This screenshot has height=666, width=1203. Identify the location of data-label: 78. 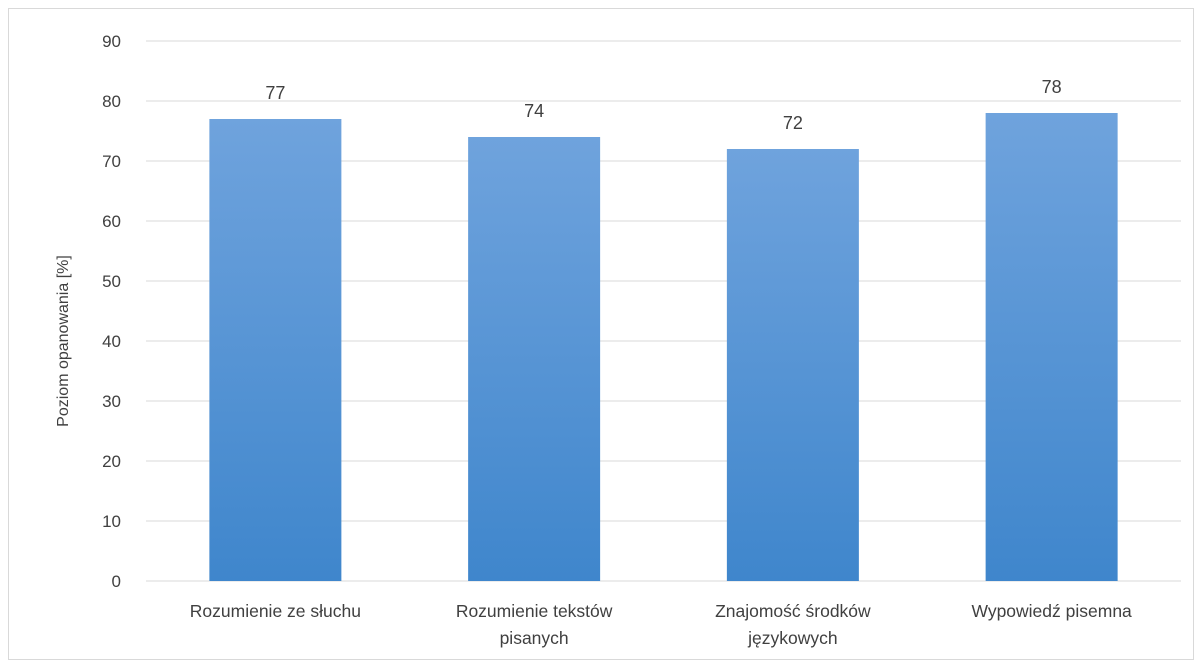
(1052, 87).